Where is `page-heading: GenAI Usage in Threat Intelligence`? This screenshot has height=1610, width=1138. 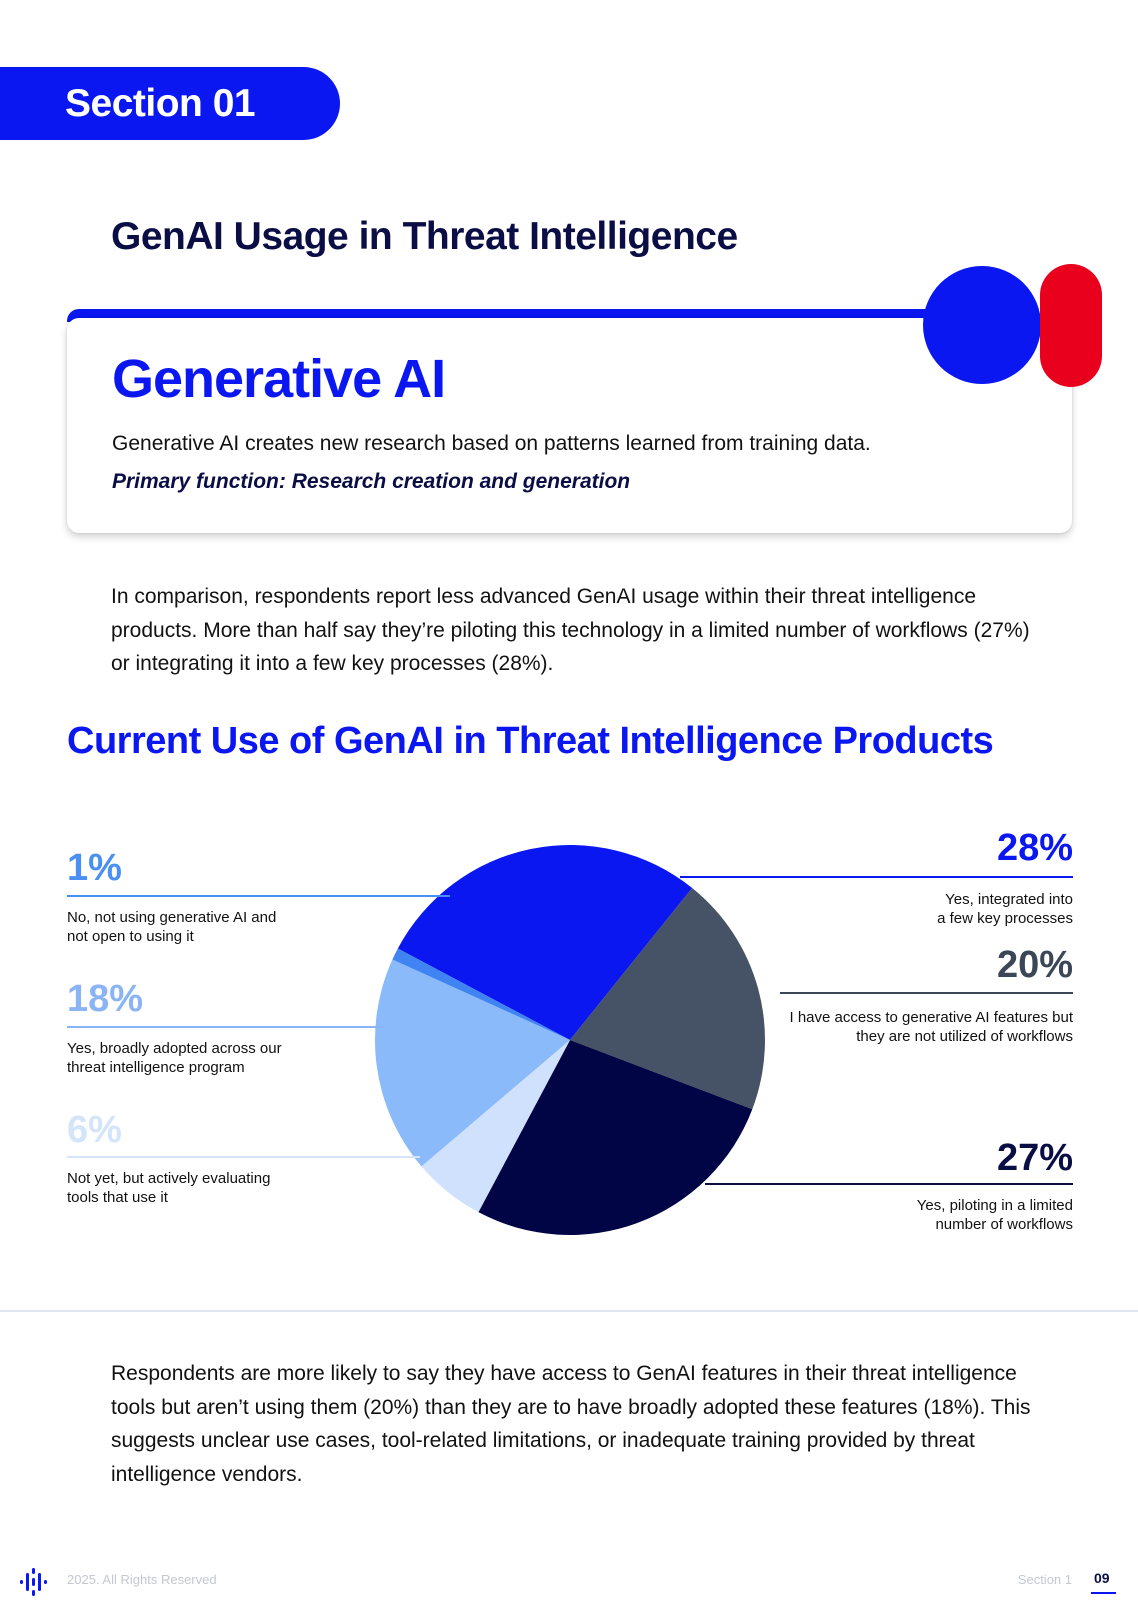 page-heading: GenAI Usage in Threat Intelligence is located at coordinates (424, 236).